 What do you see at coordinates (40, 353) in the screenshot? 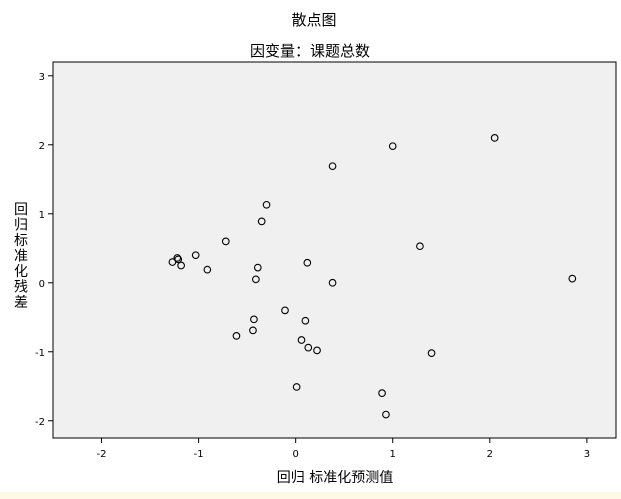
I see `y-tick-label: -1` at bounding box center [40, 353].